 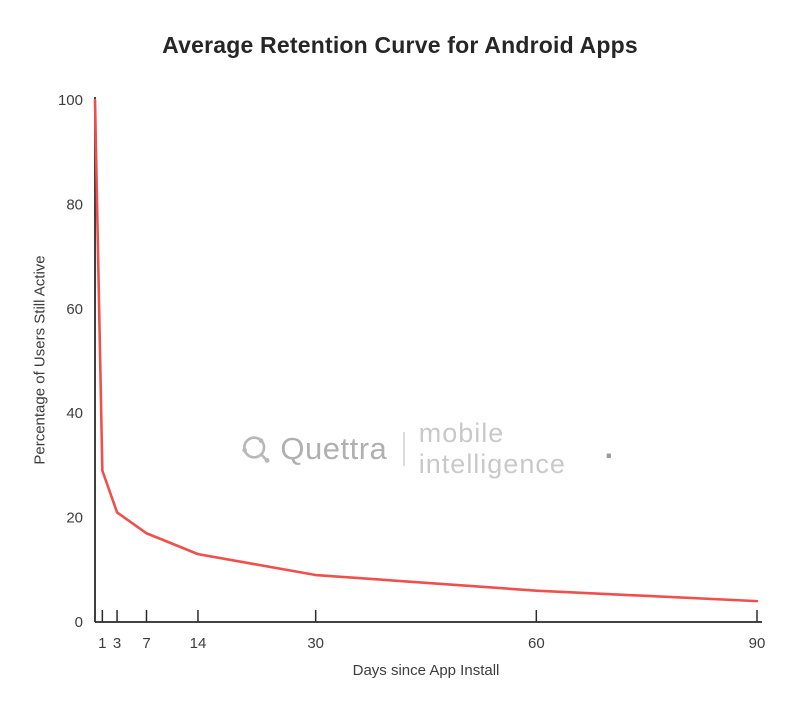 What do you see at coordinates (334, 448) in the screenshot?
I see `watermark-brand: Quettra` at bounding box center [334, 448].